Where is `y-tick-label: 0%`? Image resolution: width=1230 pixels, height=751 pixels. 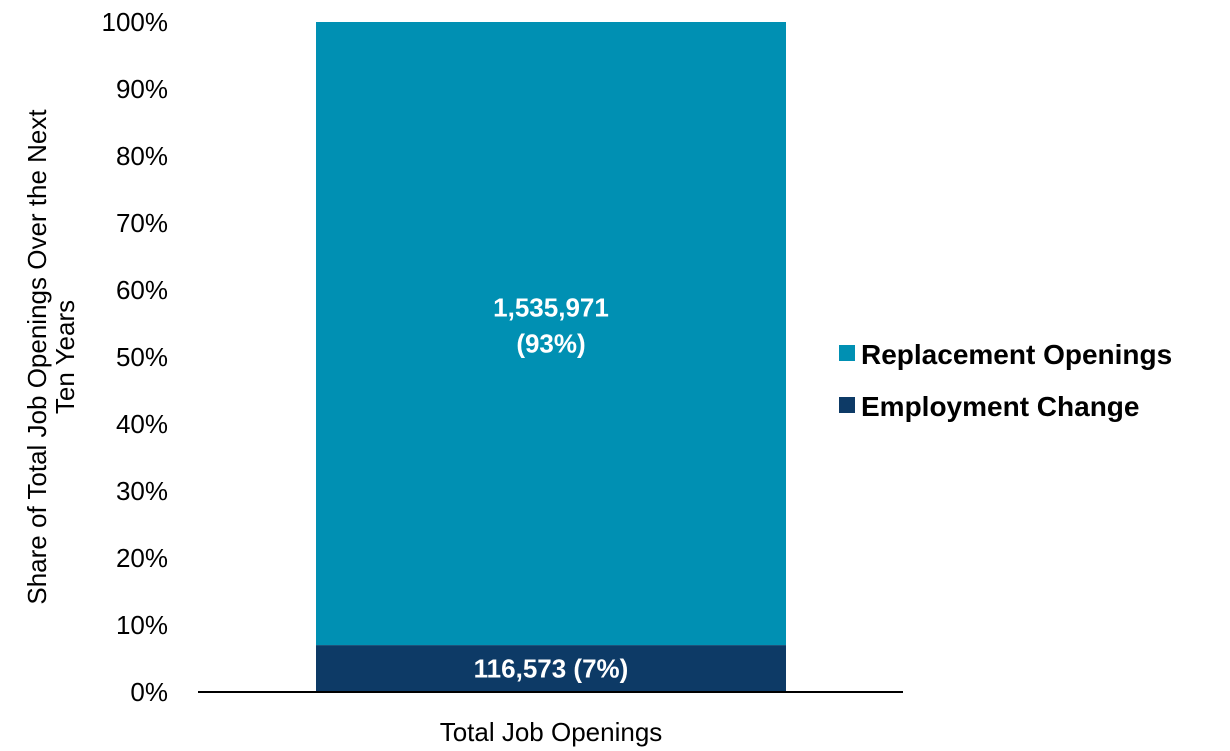 y-tick-label: 0% is located at coordinates (149, 692).